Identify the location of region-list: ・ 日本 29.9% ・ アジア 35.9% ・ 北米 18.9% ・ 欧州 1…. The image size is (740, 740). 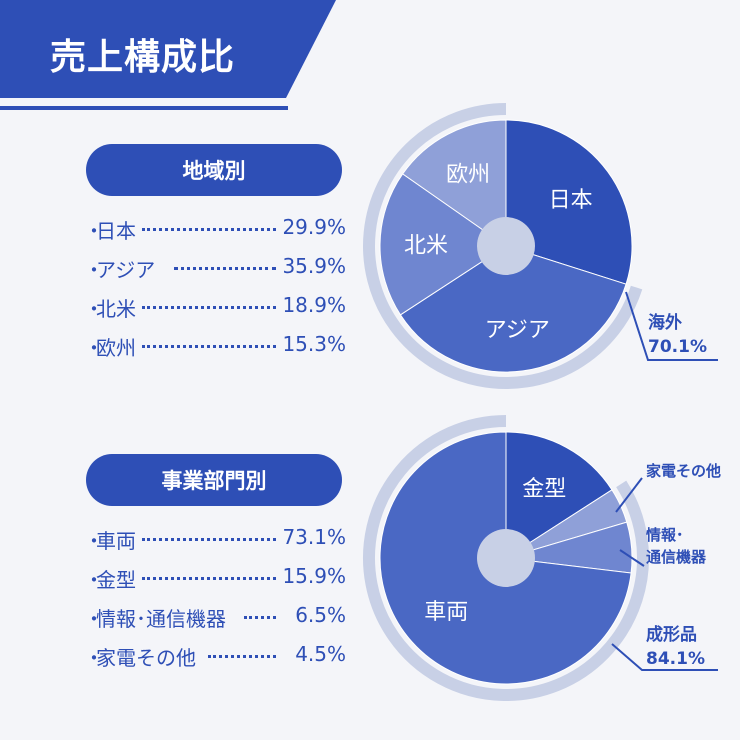
(215, 286).